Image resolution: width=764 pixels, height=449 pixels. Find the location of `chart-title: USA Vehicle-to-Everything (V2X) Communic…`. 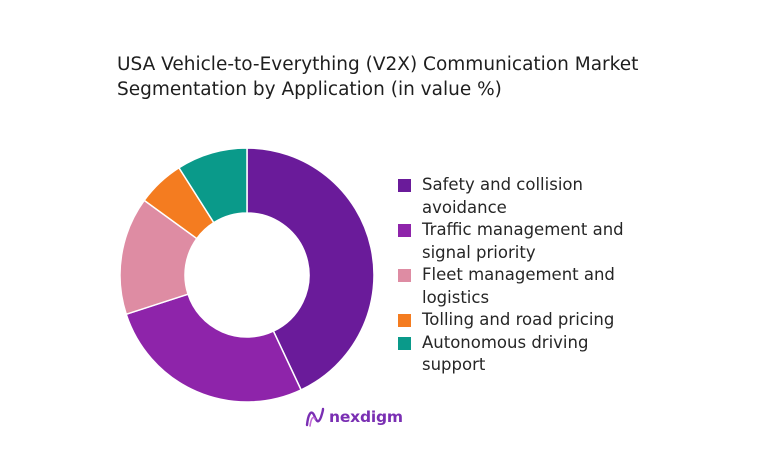

chart-title: USA Vehicle-to-Everything (V2X) Communic… is located at coordinates (417, 77).